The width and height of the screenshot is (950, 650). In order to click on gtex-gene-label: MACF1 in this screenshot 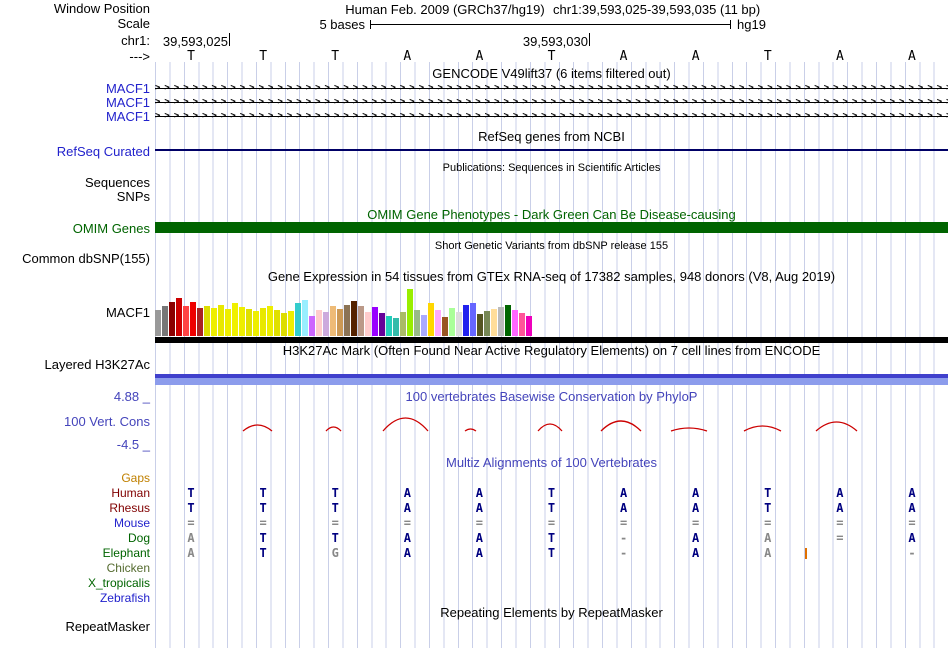, I will do `click(127, 312)`.